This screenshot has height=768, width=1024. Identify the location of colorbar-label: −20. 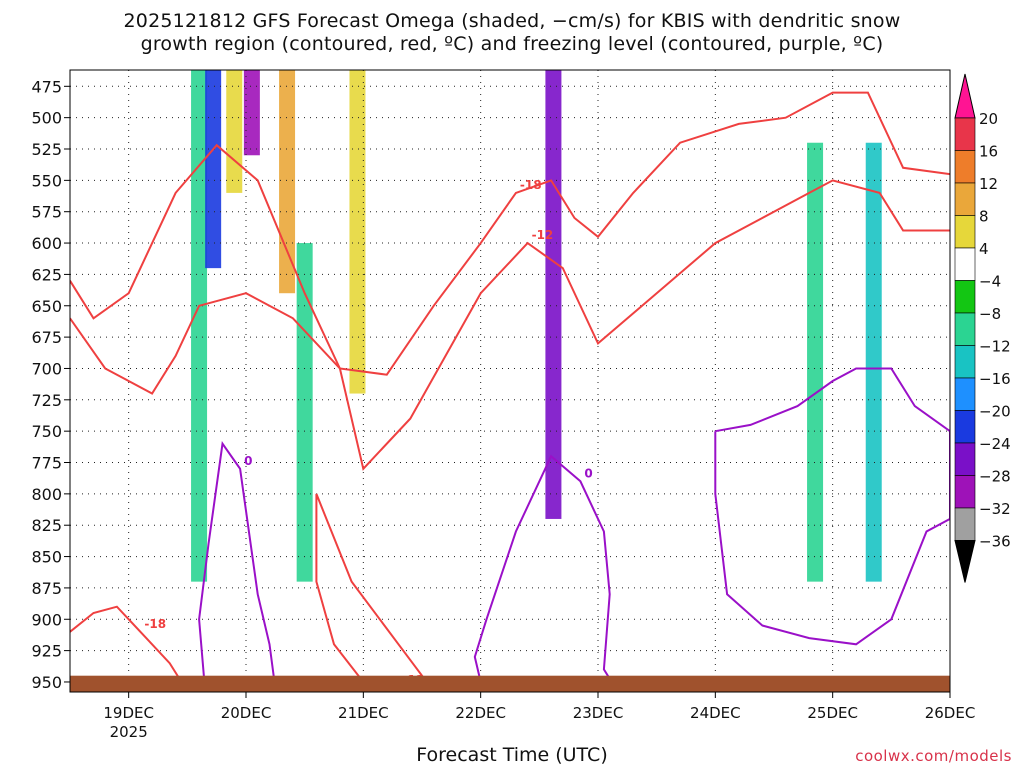
(995, 412).